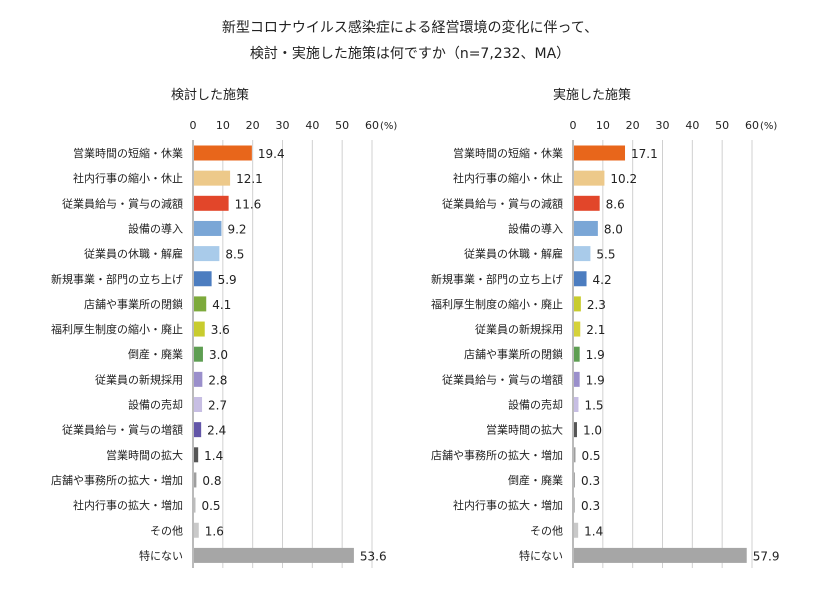 The image size is (820, 594). Describe the element at coordinates (593, 406) in the screenshot. I see `data-label: 1.5` at that location.